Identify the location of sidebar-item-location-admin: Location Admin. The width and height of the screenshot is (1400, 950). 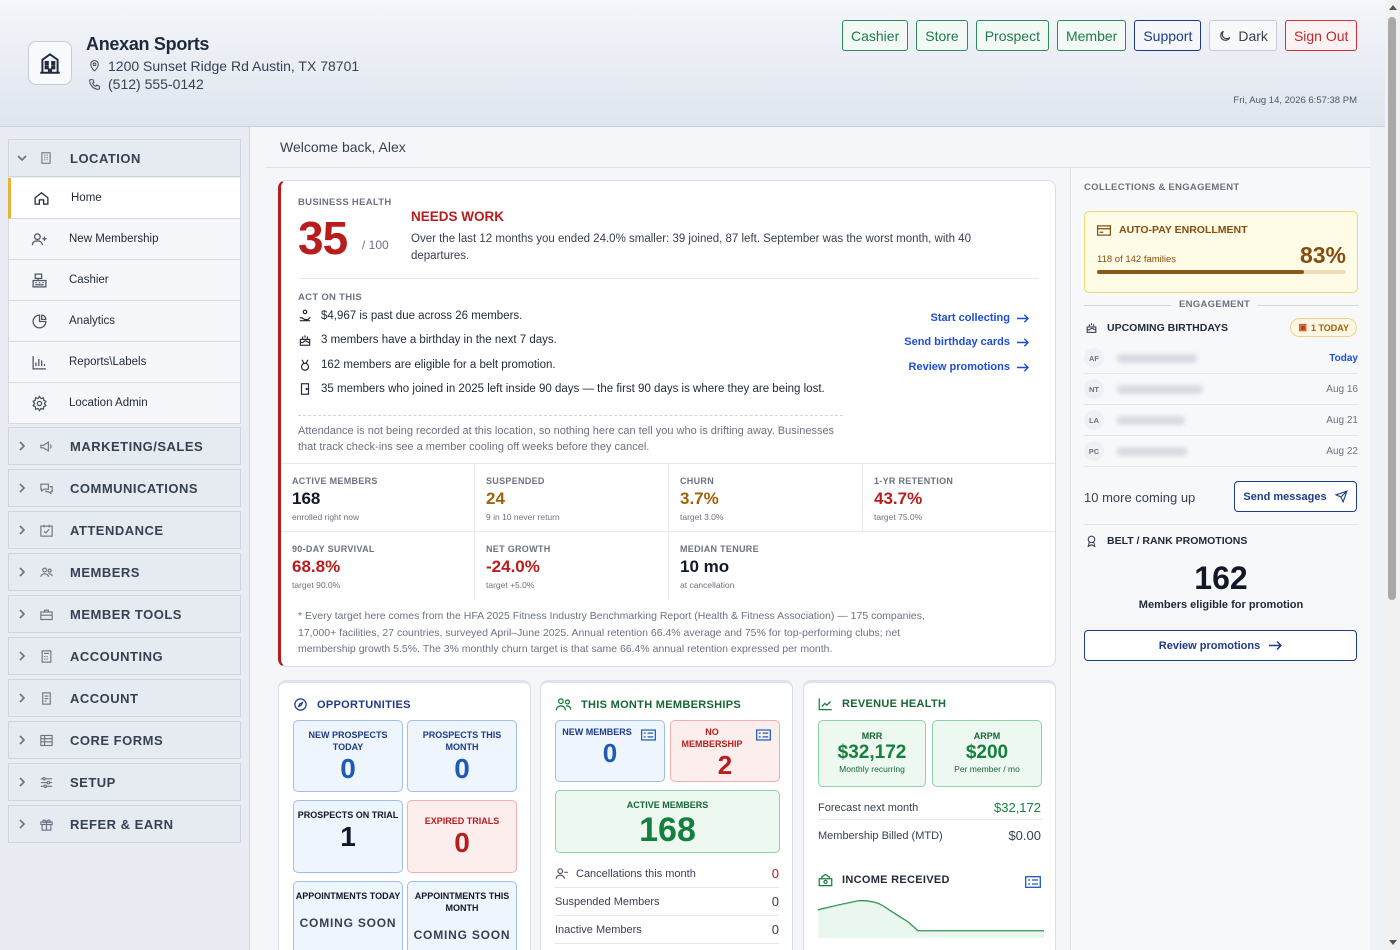
(124, 403).